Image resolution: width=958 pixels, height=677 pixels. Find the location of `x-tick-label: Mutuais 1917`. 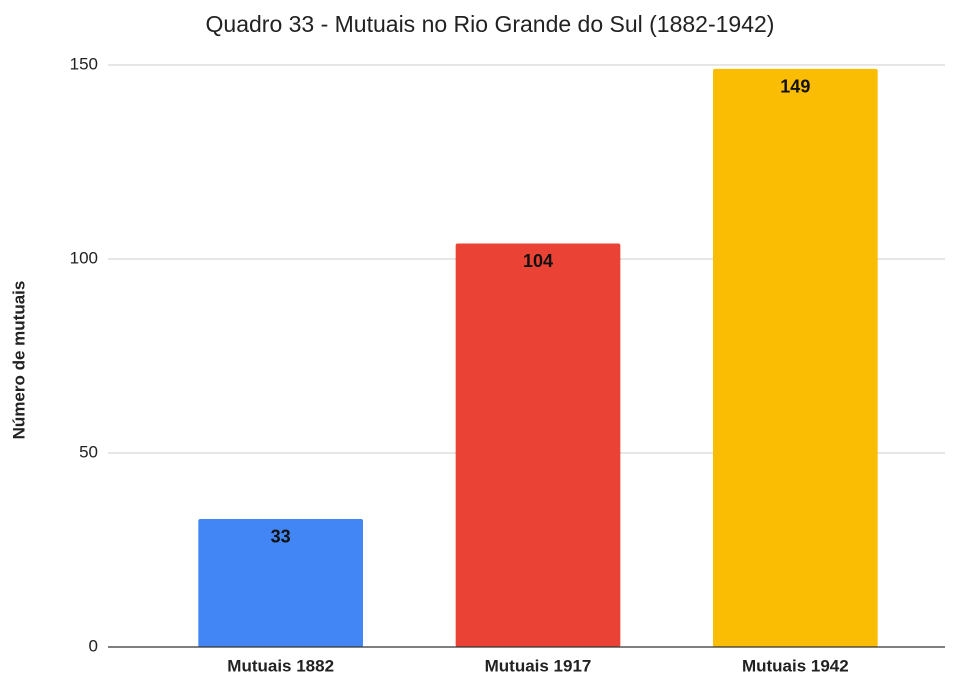

x-tick-label: Mutuais 1917 is located at coordinates (538, 665).